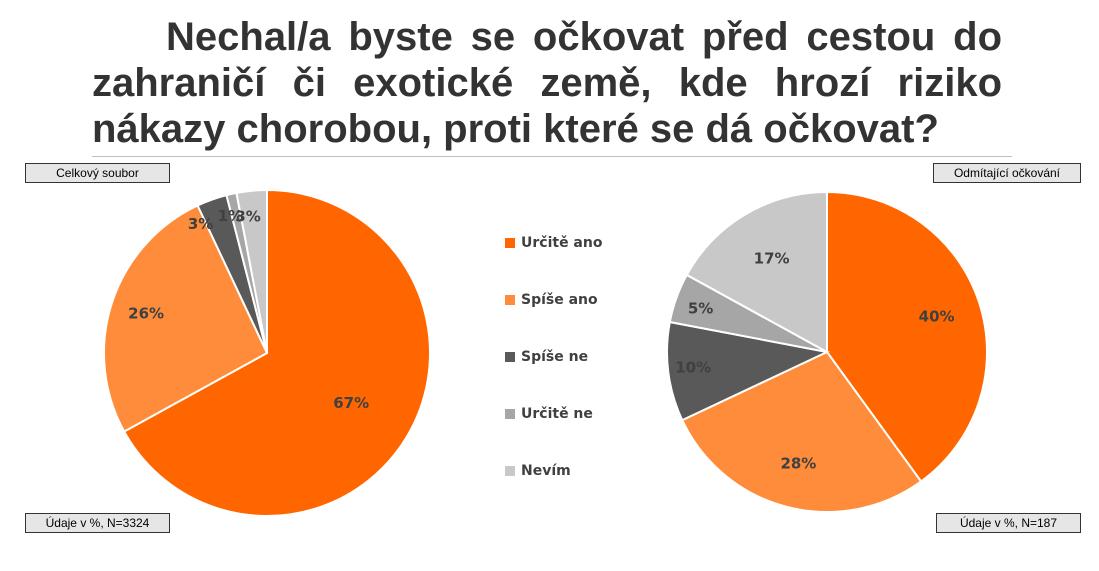  What do you see at coordinates (559, 300) in the screenshot?
I see `legend-label-spise-ano: Spíše ano` at bounding box center [559, 300].